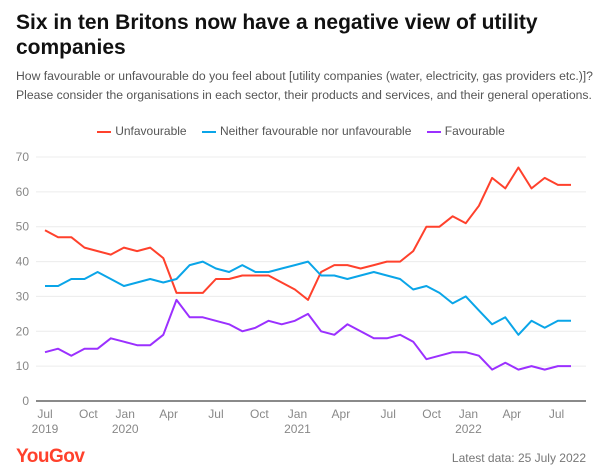 The height and width of the screenshot is (472, 602). I want to click on y-tick-label: 40, so click(23, 262).